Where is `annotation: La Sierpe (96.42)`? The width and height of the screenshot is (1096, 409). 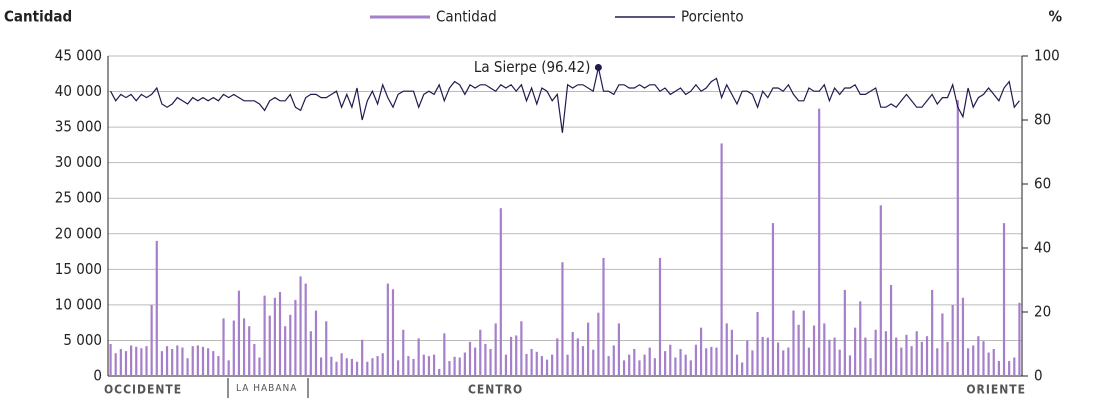
annotation: La Sierpe (96.42) is located at coordinates (532, 67).